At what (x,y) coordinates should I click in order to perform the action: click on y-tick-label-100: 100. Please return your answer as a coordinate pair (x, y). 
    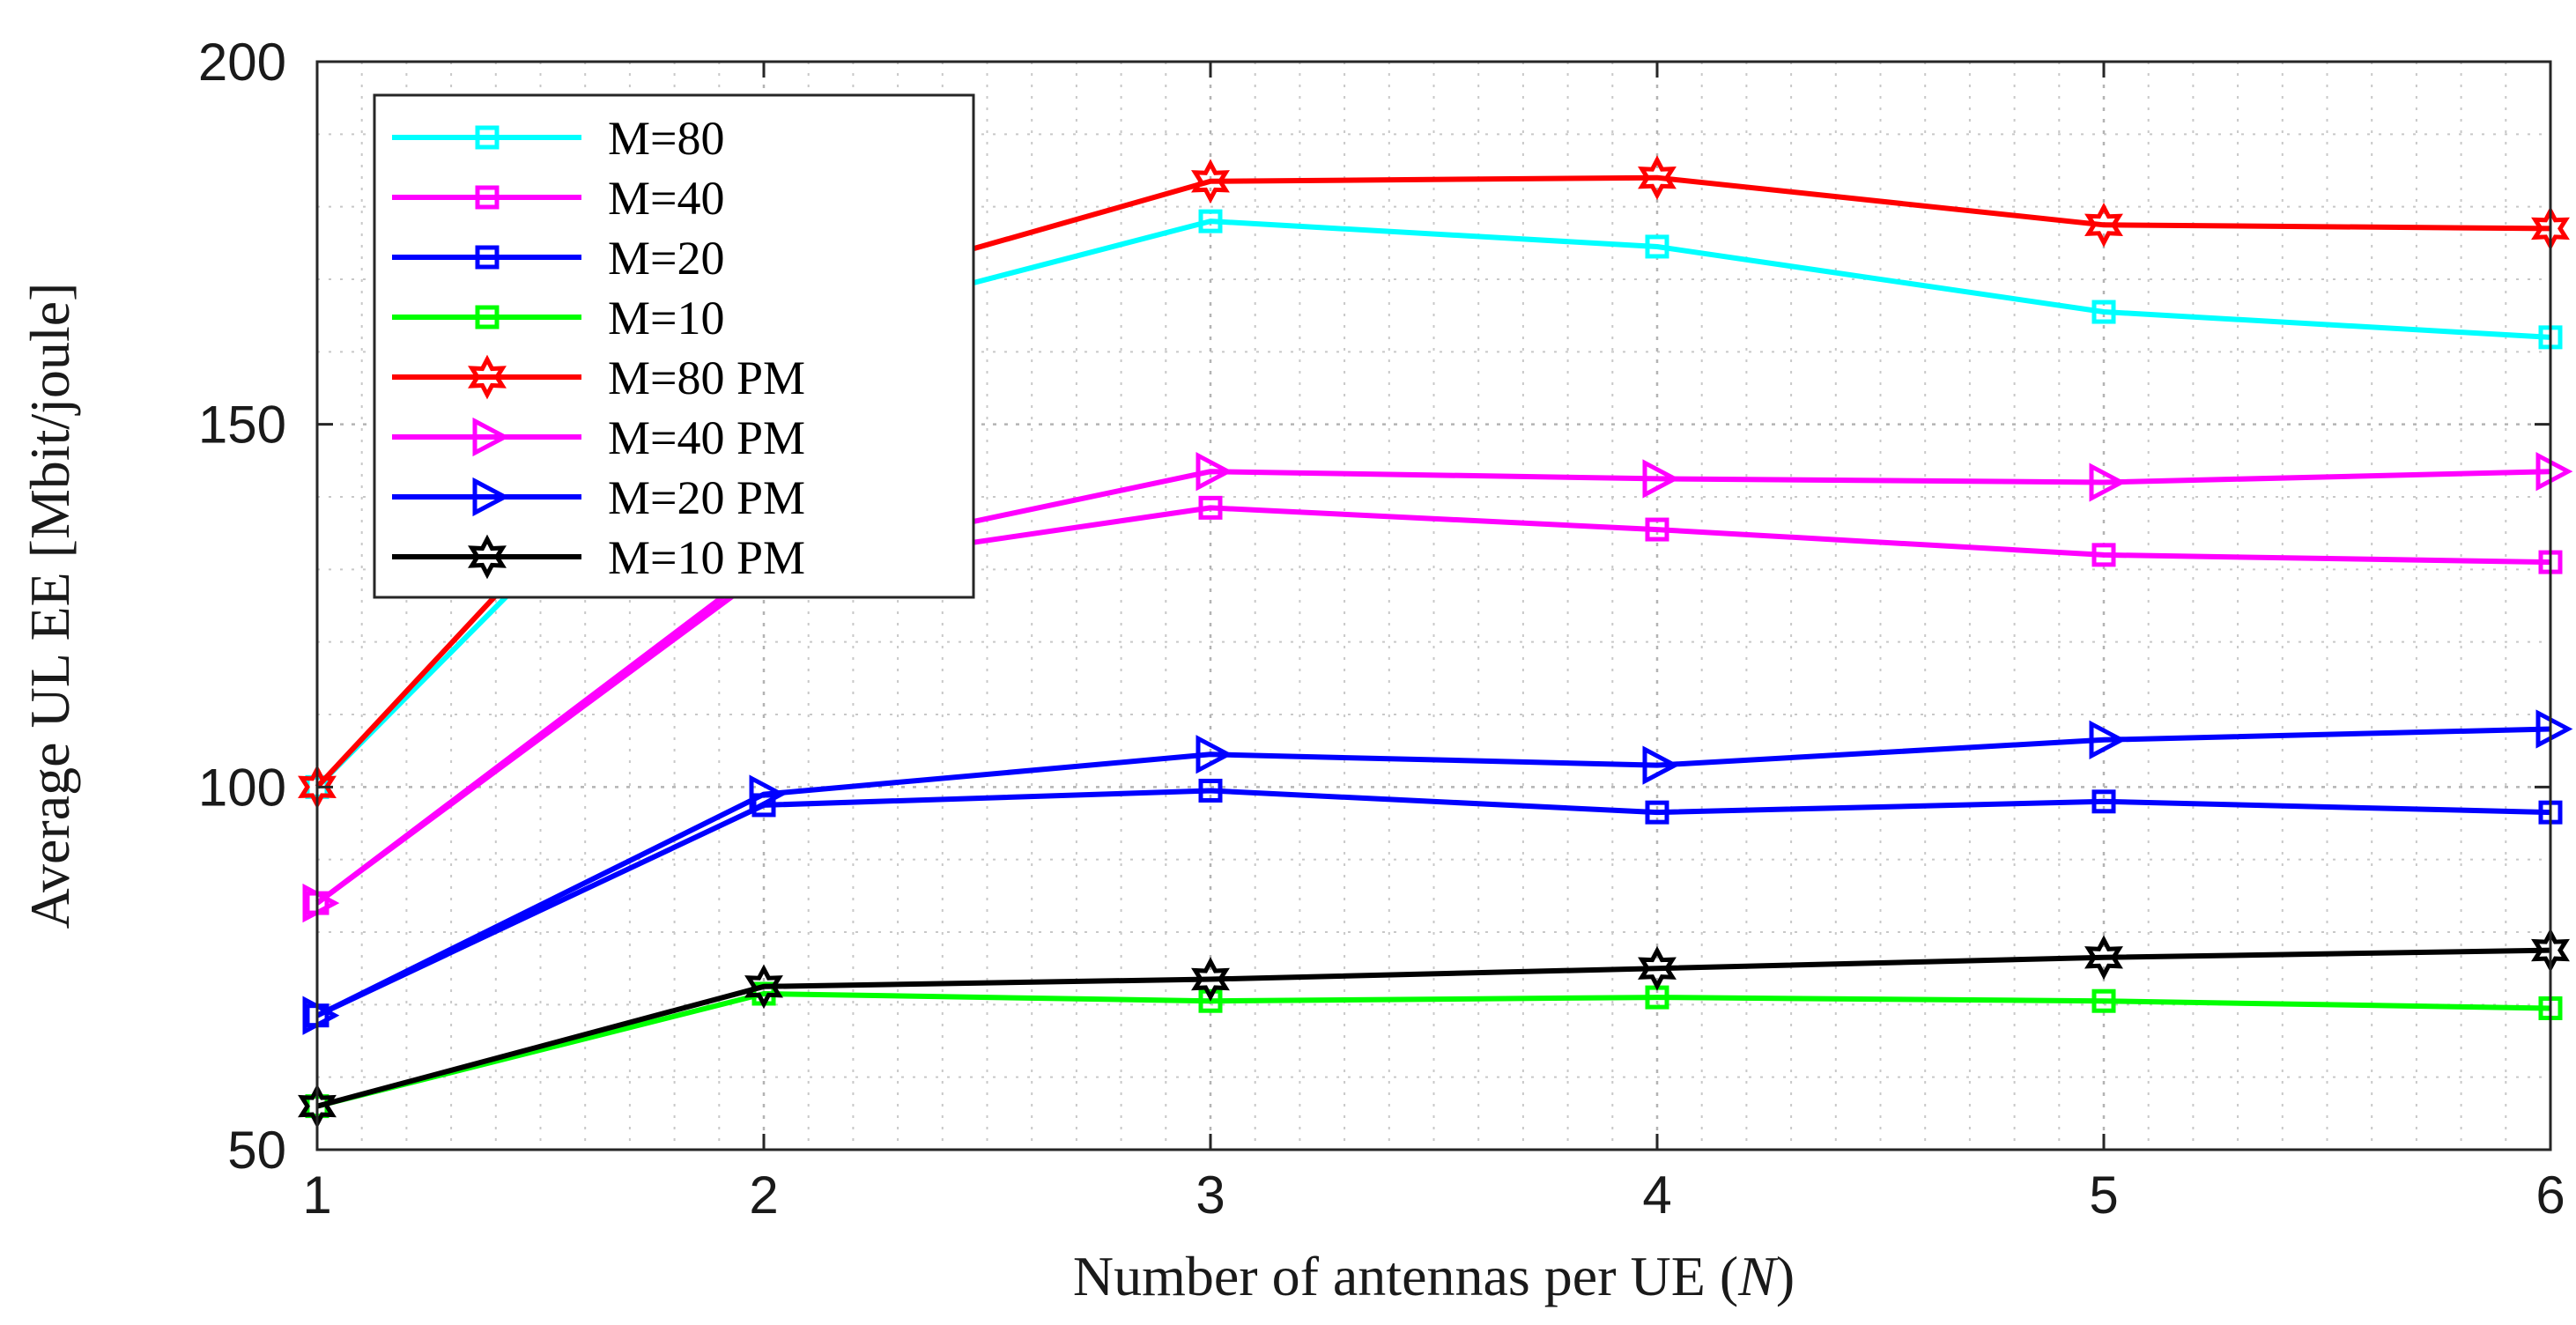
    Looking at the image, I should click on (242, 788).